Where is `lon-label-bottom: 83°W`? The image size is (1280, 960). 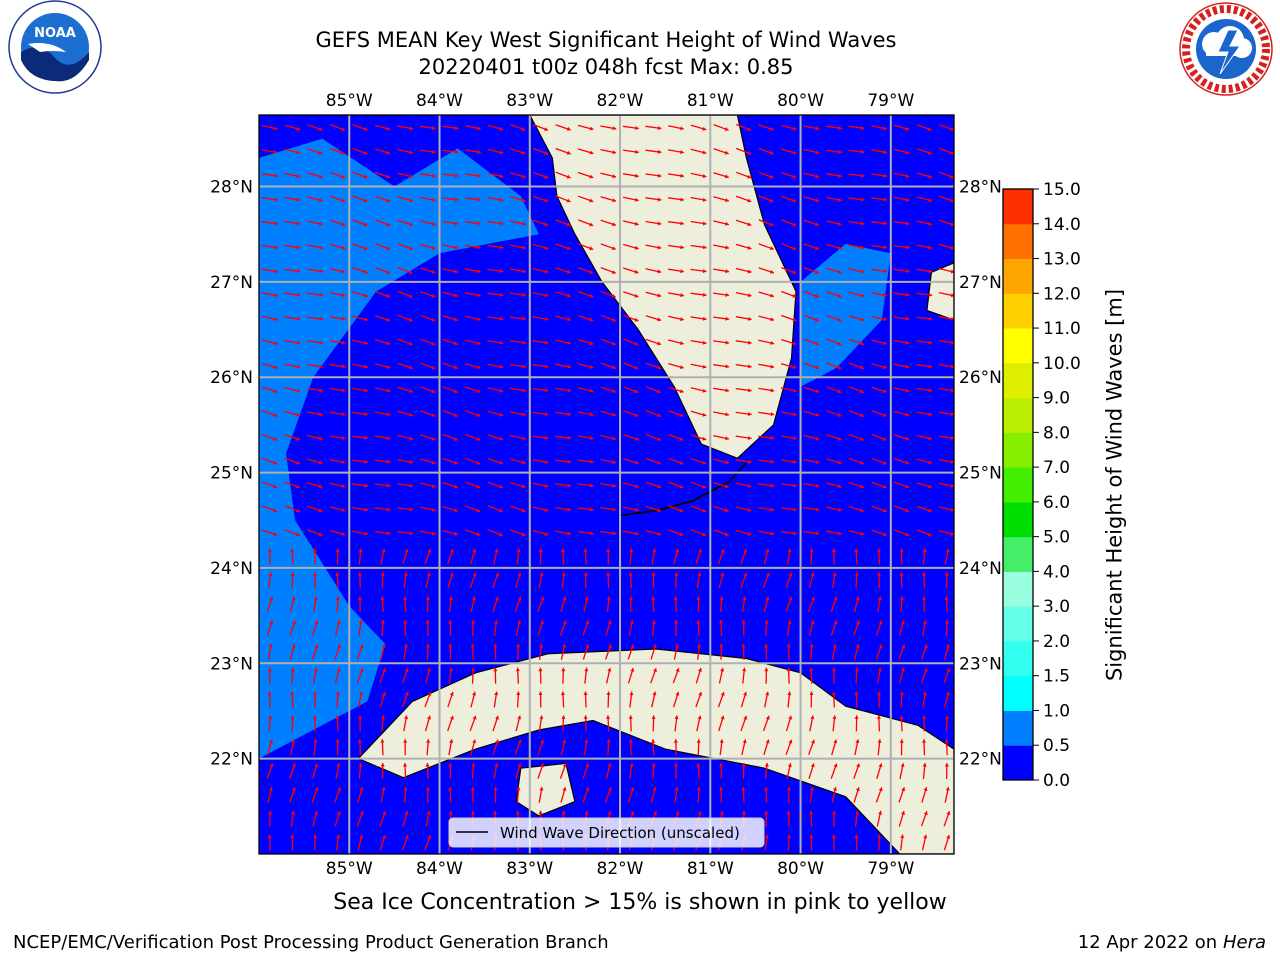
lon-label-bottom: 83°W is located at coordinates (529, 869).